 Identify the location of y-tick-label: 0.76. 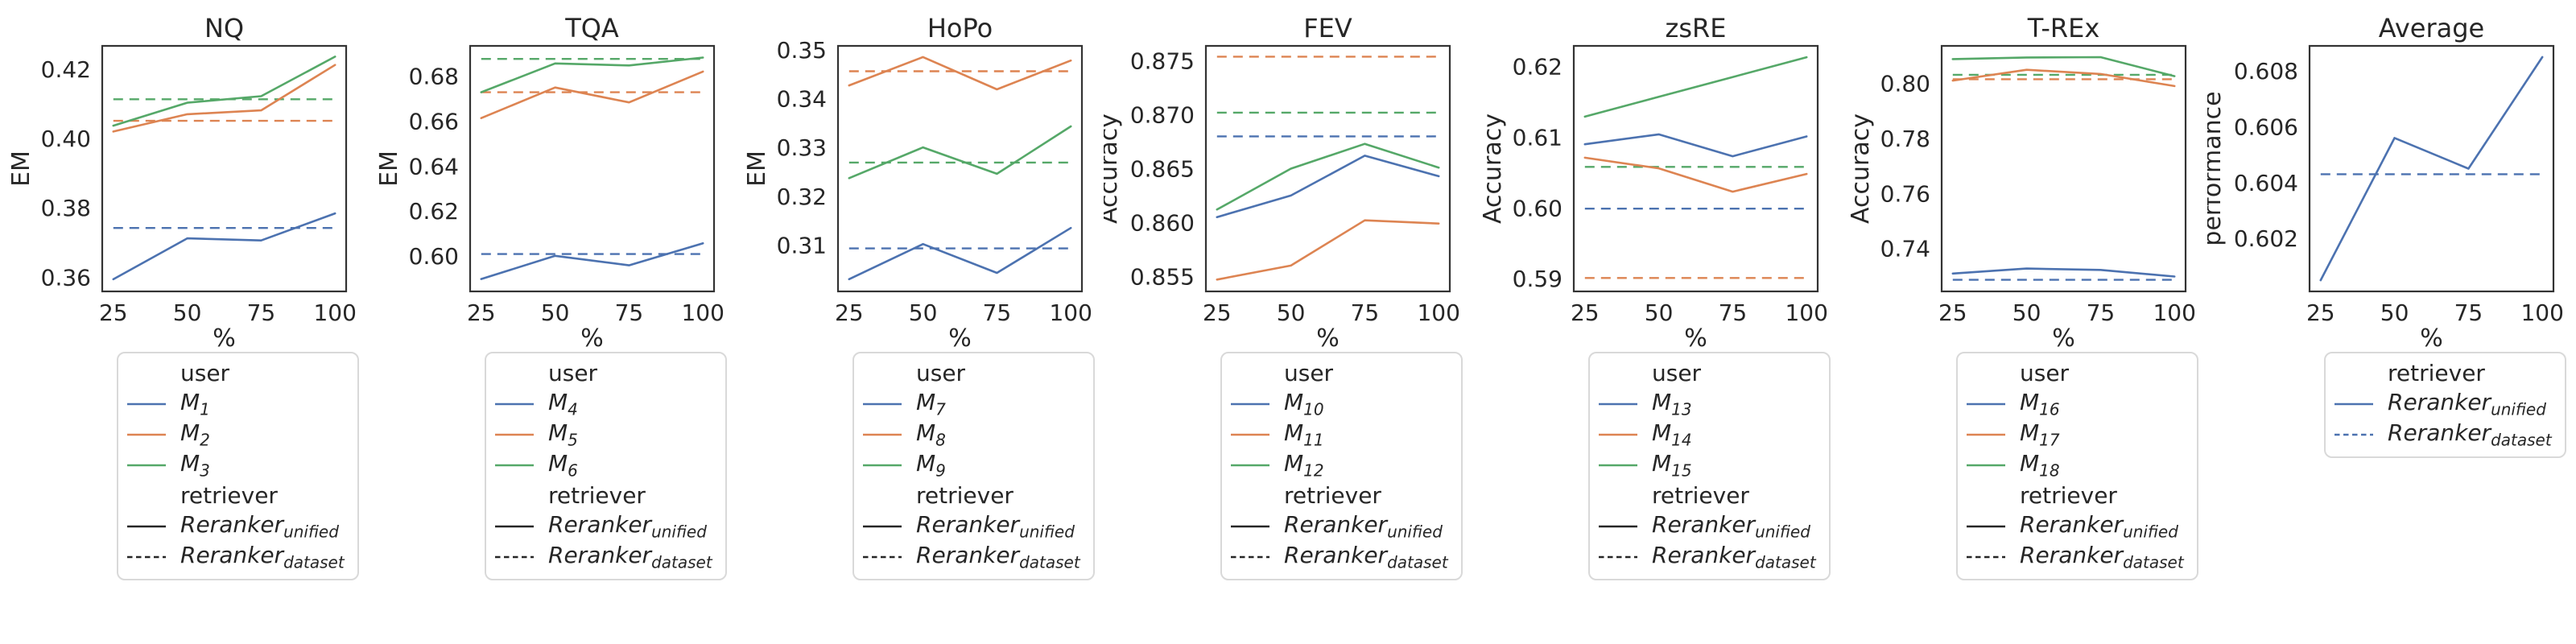
(1905, 193).